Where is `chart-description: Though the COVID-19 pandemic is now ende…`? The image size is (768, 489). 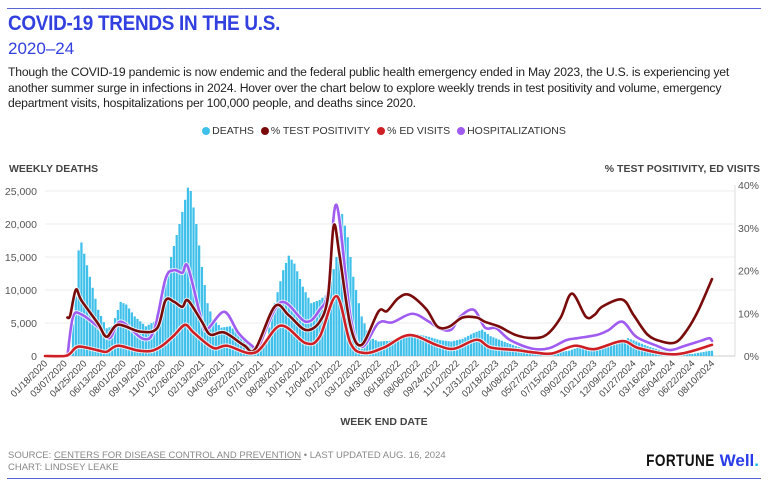 chart-description: Though the COVID-19 pandemic is now ende… is located at coordinates (369, 87).